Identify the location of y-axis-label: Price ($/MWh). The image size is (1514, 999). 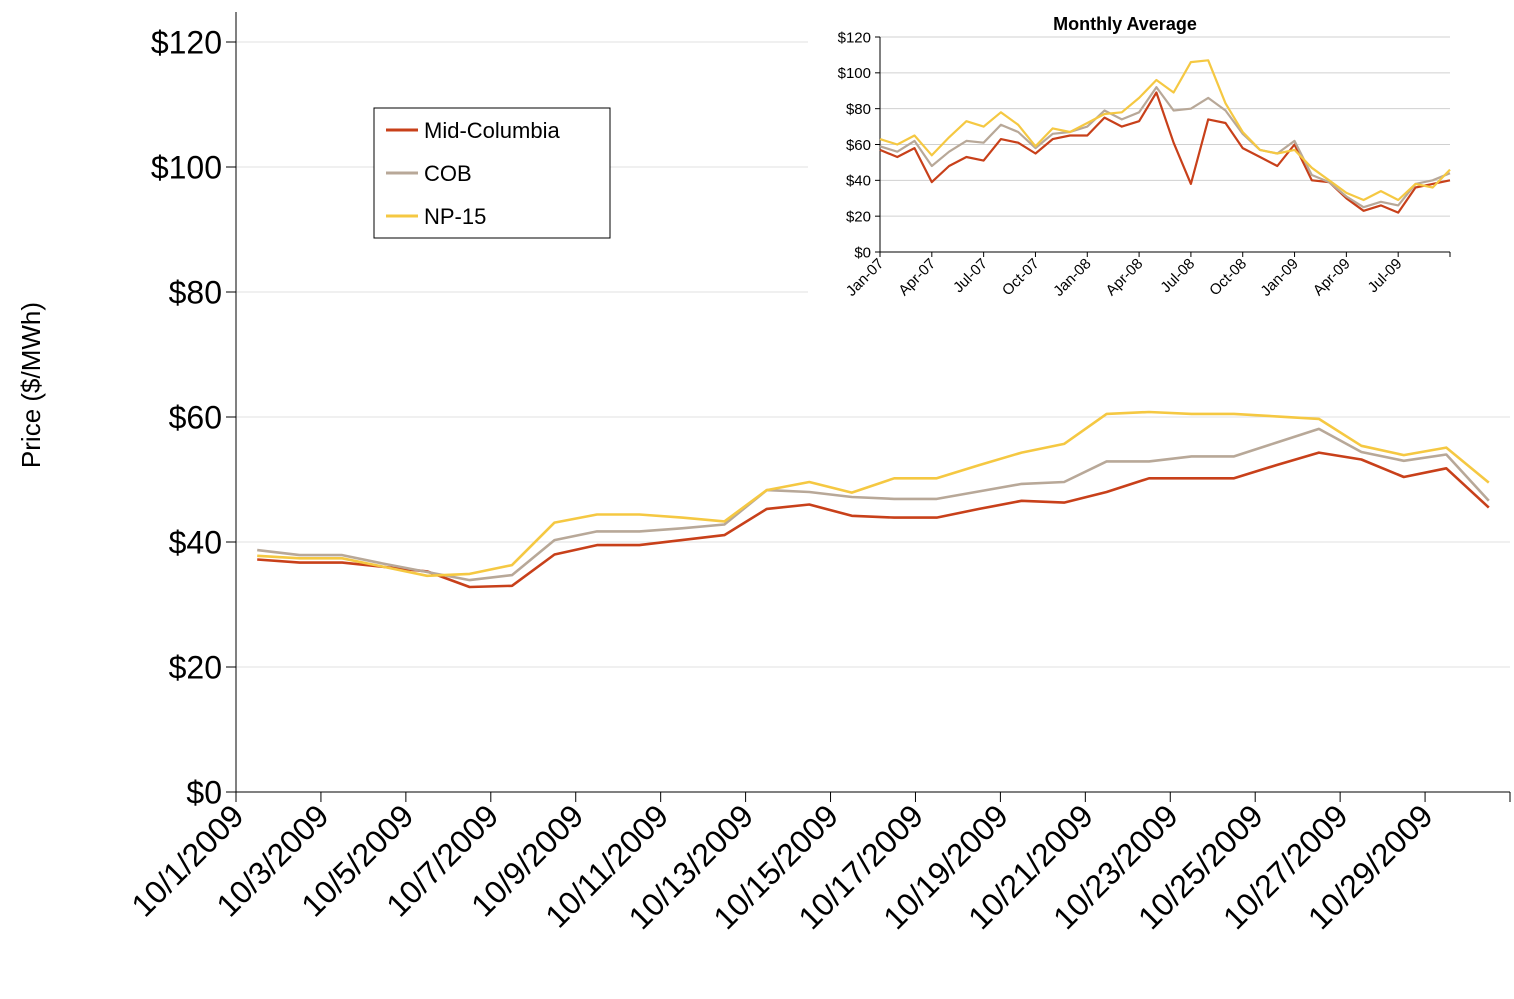
(31, 385).